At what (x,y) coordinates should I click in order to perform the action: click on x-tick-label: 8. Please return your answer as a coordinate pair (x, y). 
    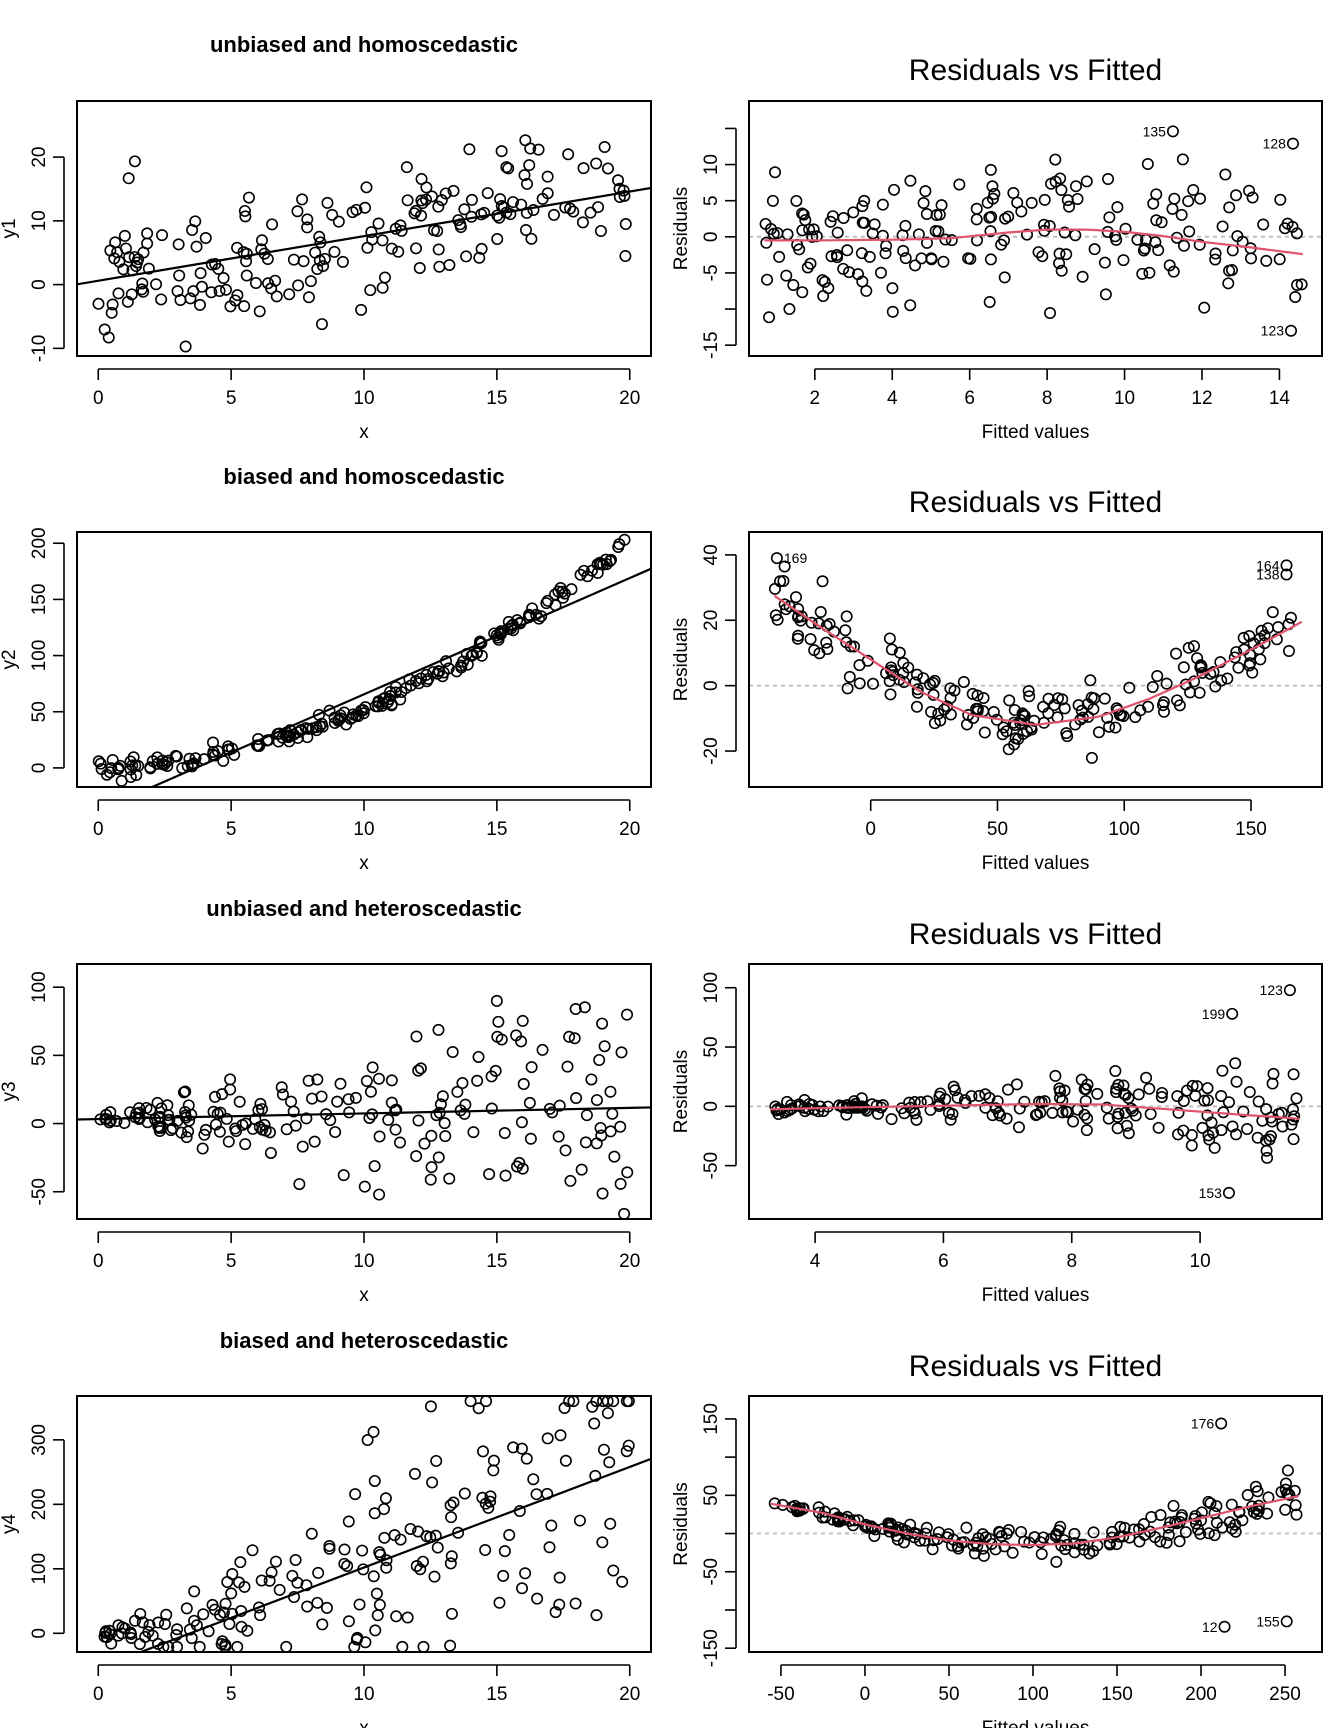
    Looking at the image, I should click on (1047, 398).